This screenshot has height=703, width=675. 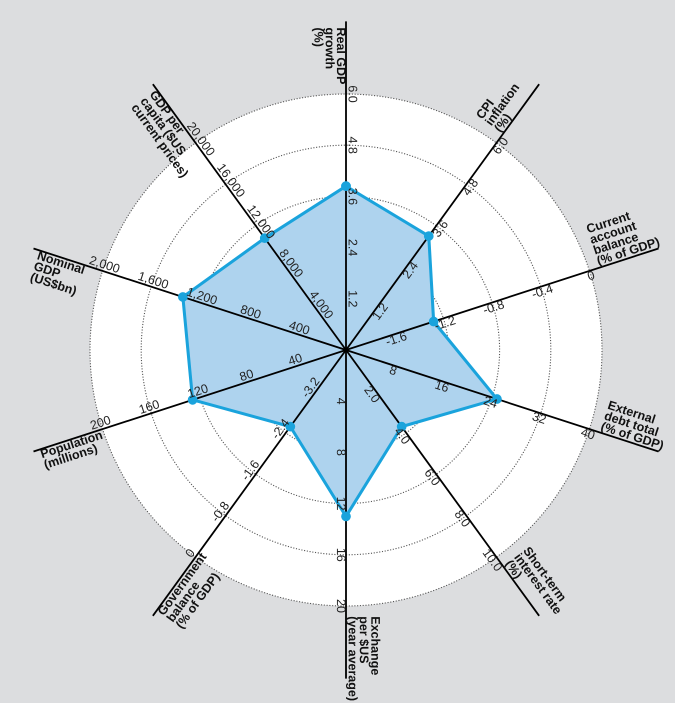 I want to click on text: 2.0, so click(x=372, y=394).